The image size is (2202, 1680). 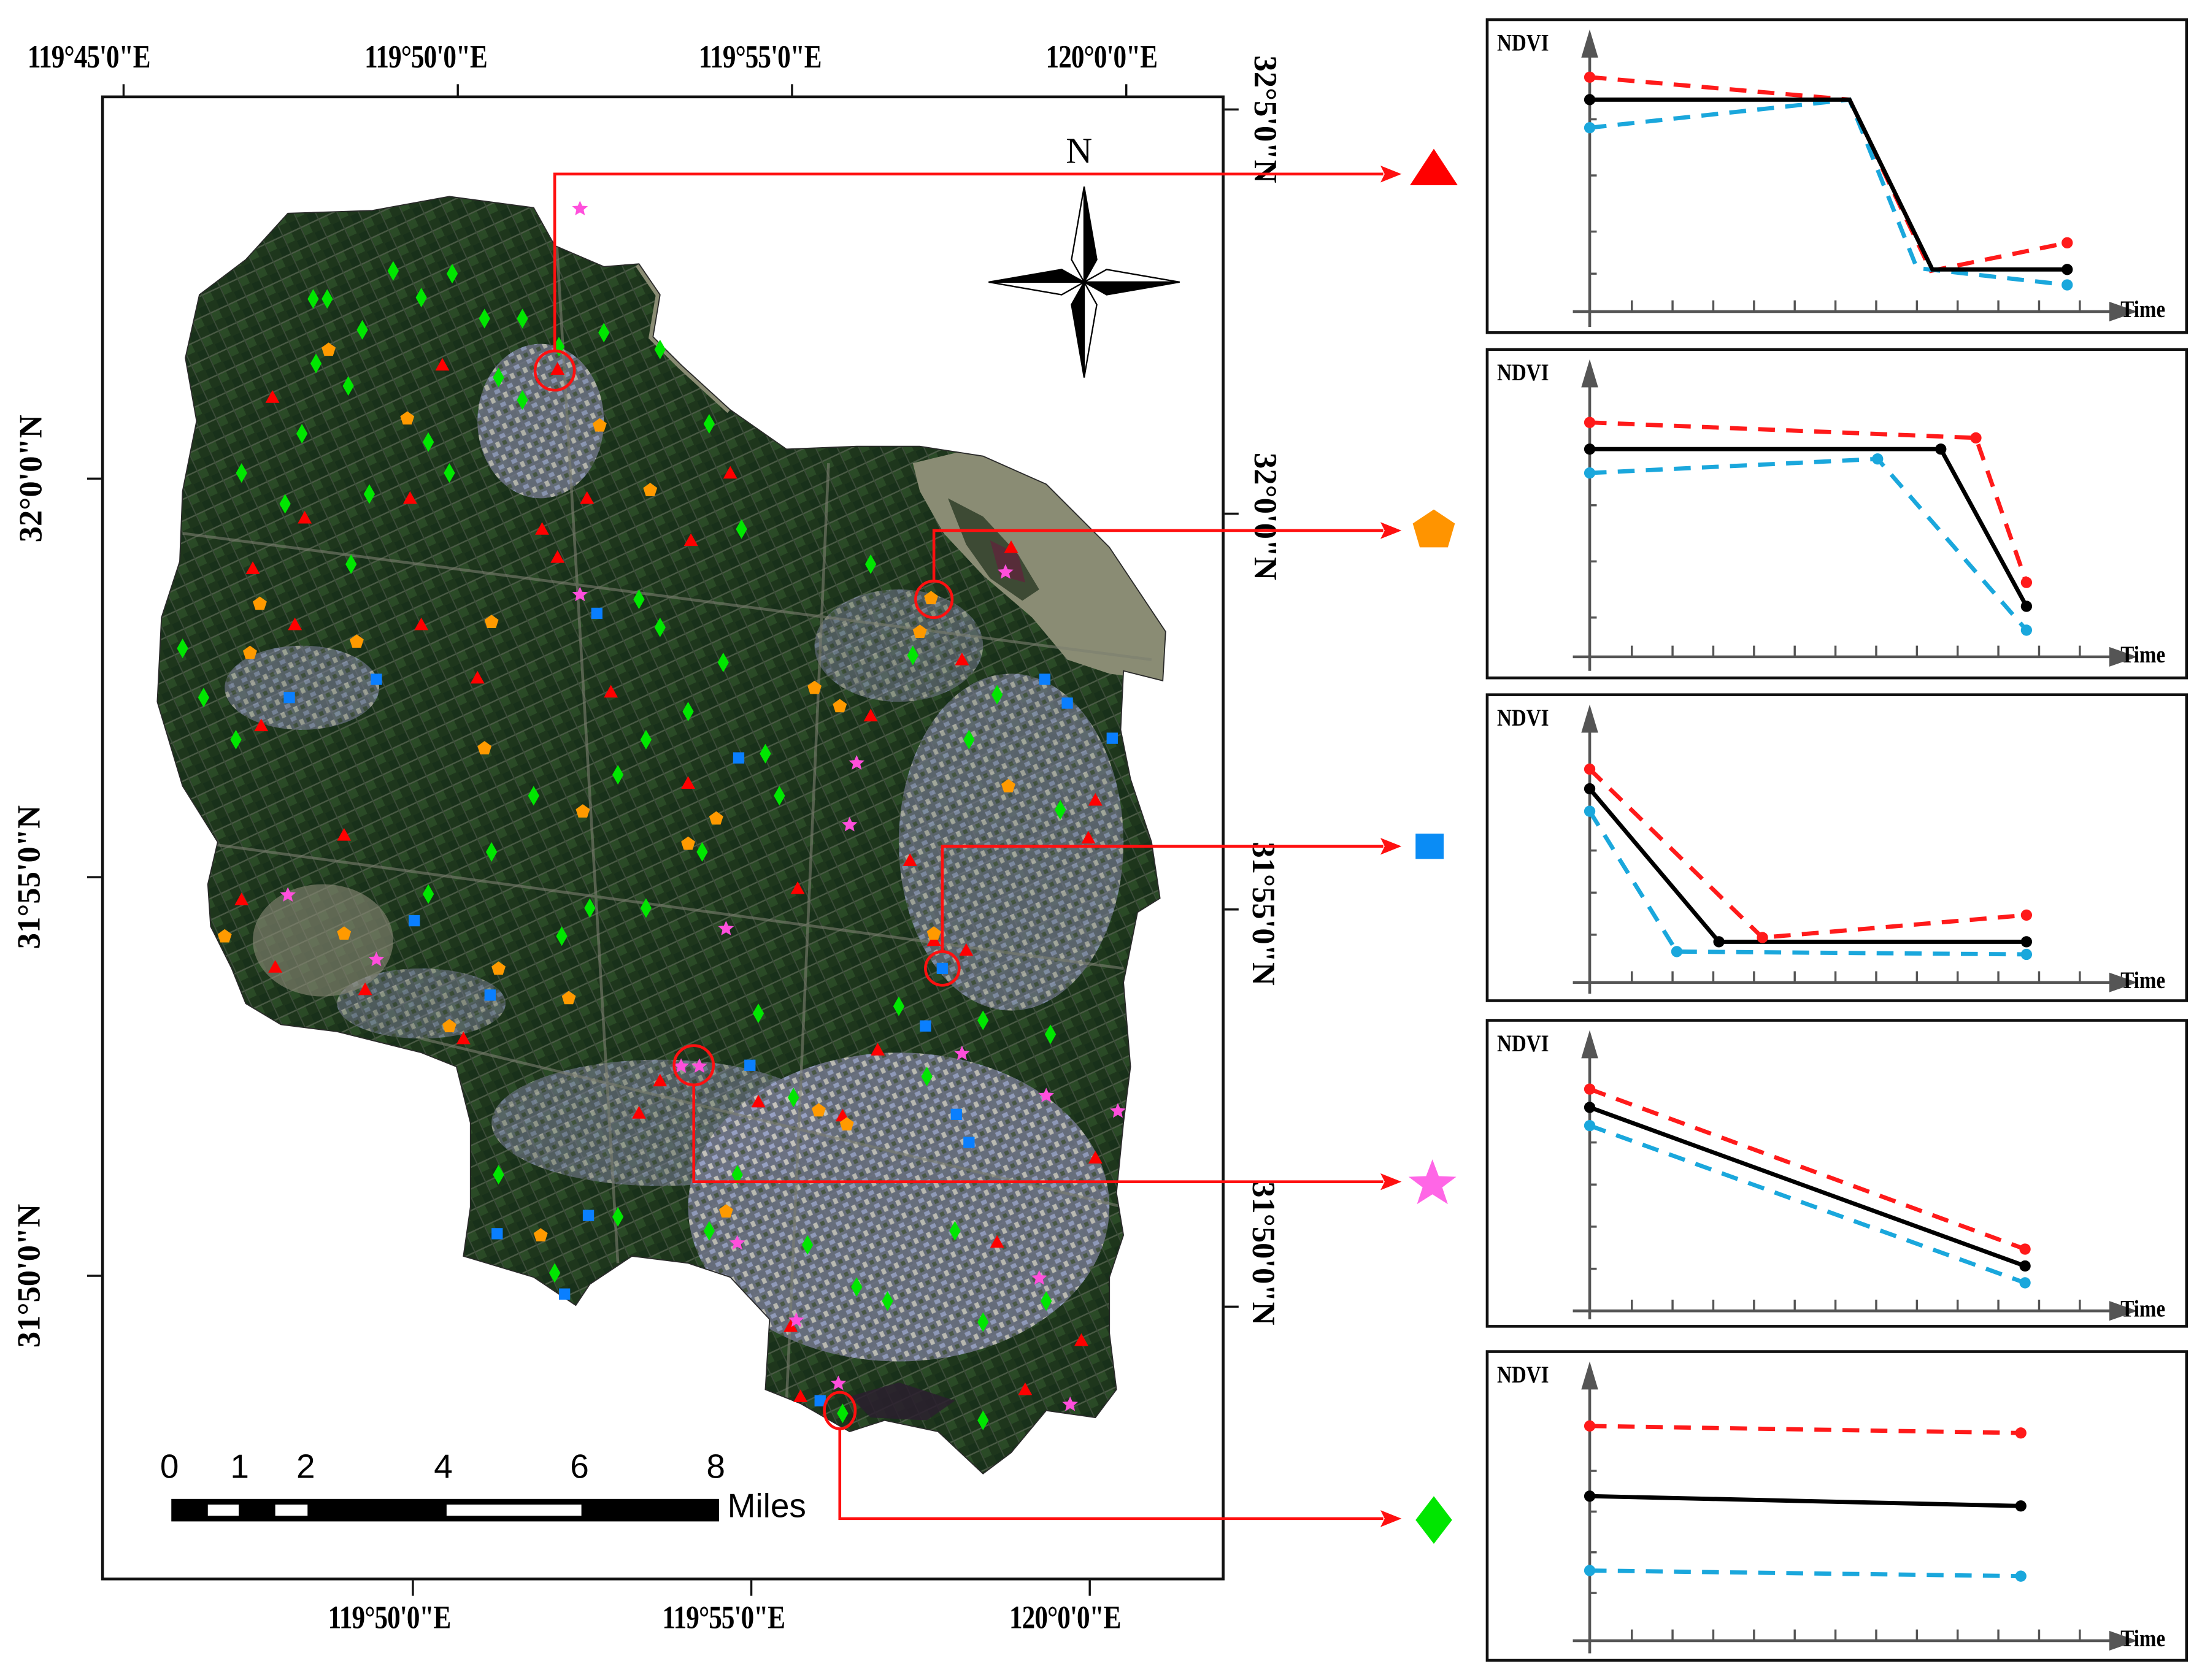 What do you see at coordinates (426, 57) in the screenshot?
I see `top-lon-label: 119°50'0"E` at bounding box center [426, 57].